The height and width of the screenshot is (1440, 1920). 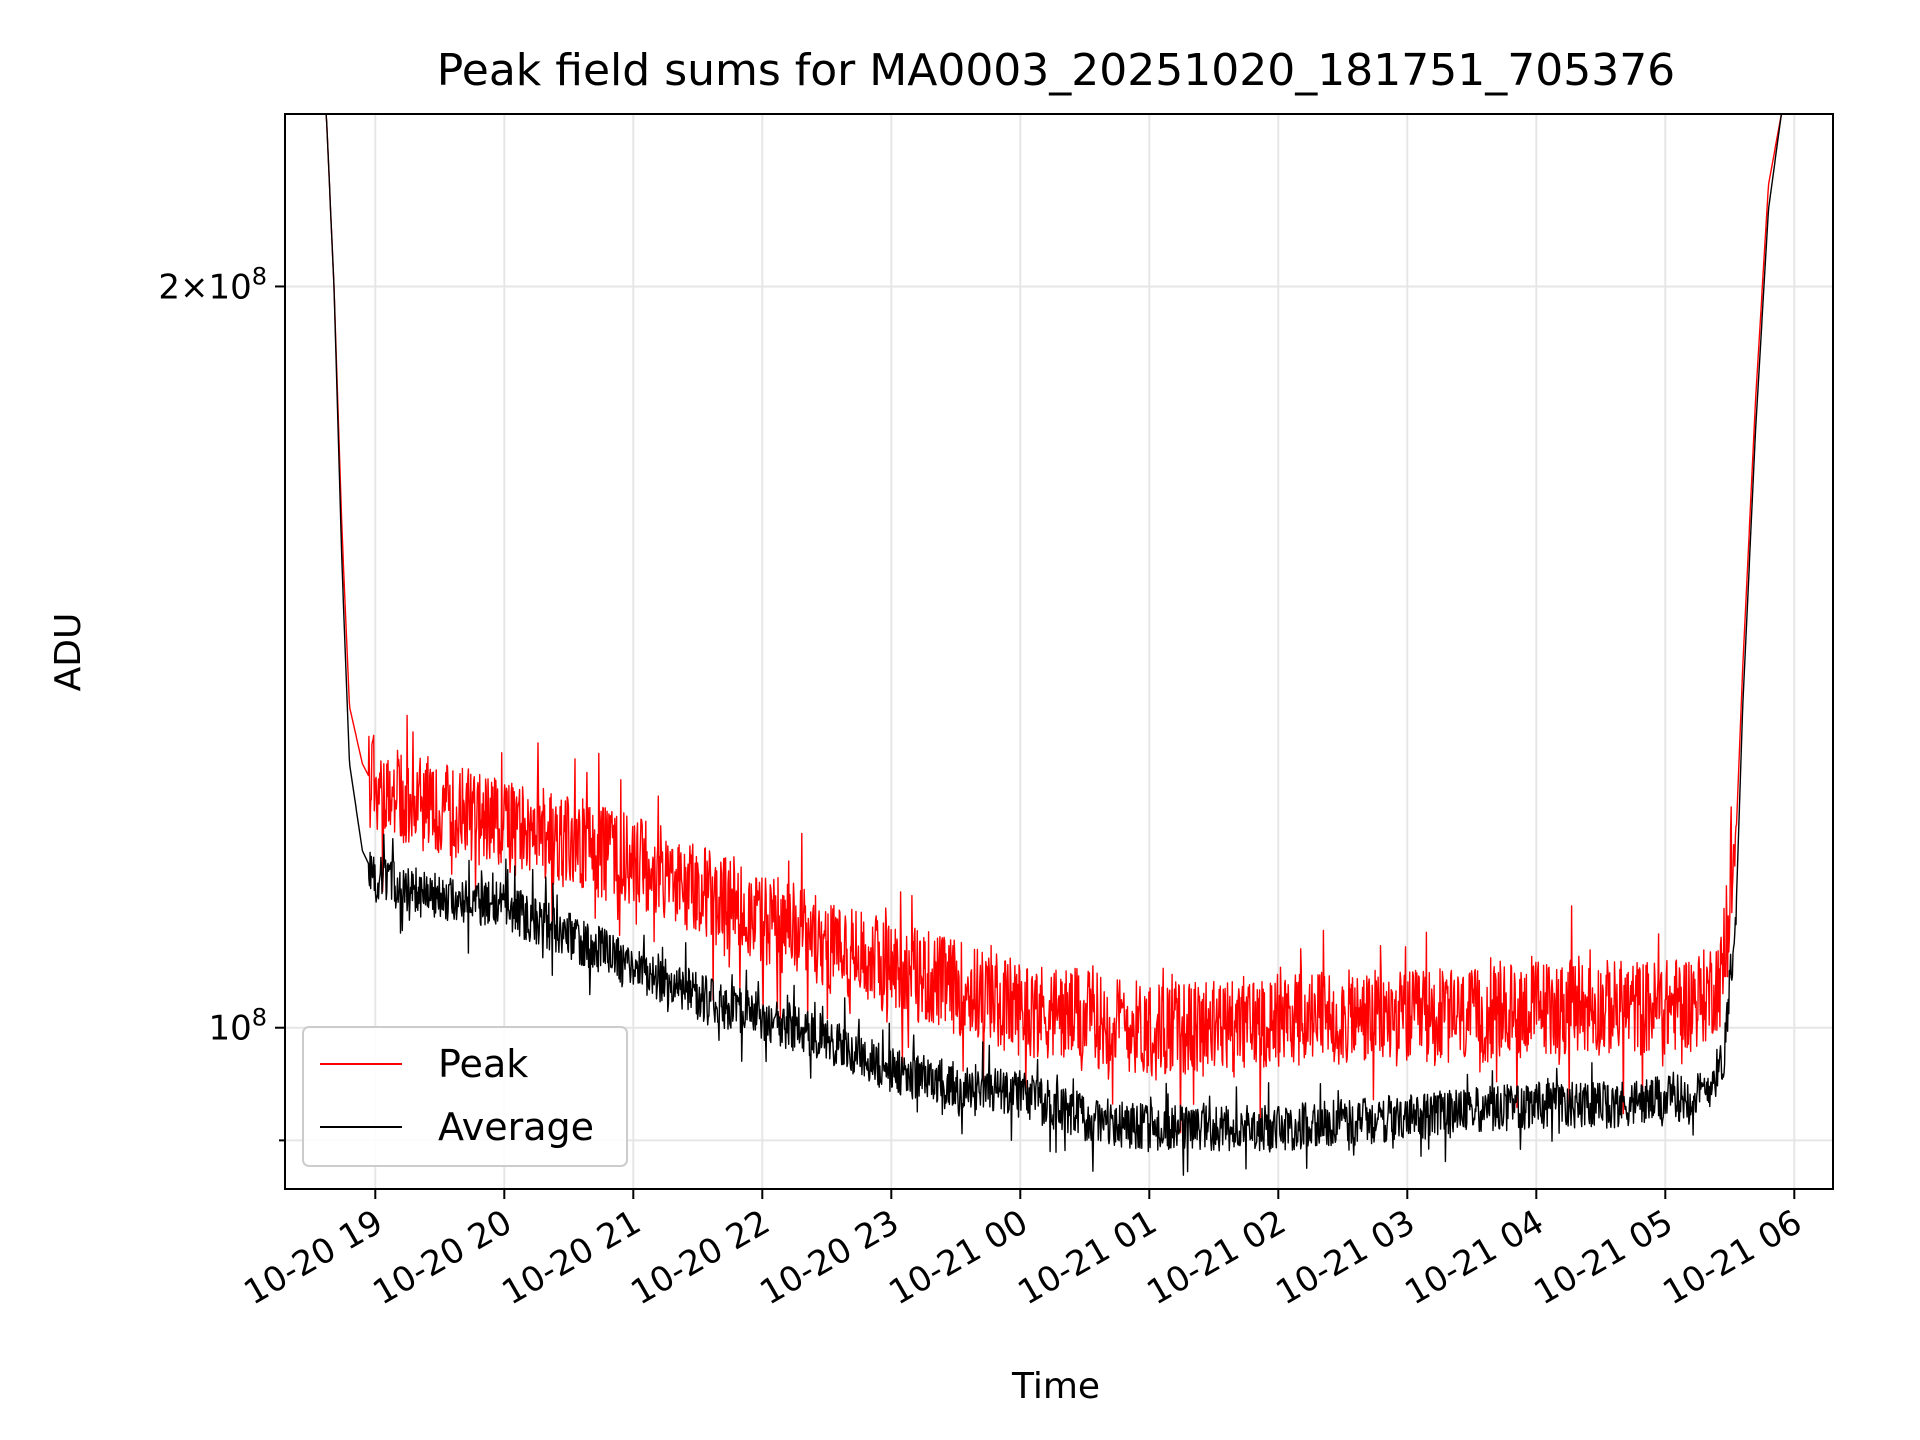 What do you see at coordinates (221, 702) in the screenshot?
I see `y-axis-ticks: 108 2×108` at bounding box center [221, 702].